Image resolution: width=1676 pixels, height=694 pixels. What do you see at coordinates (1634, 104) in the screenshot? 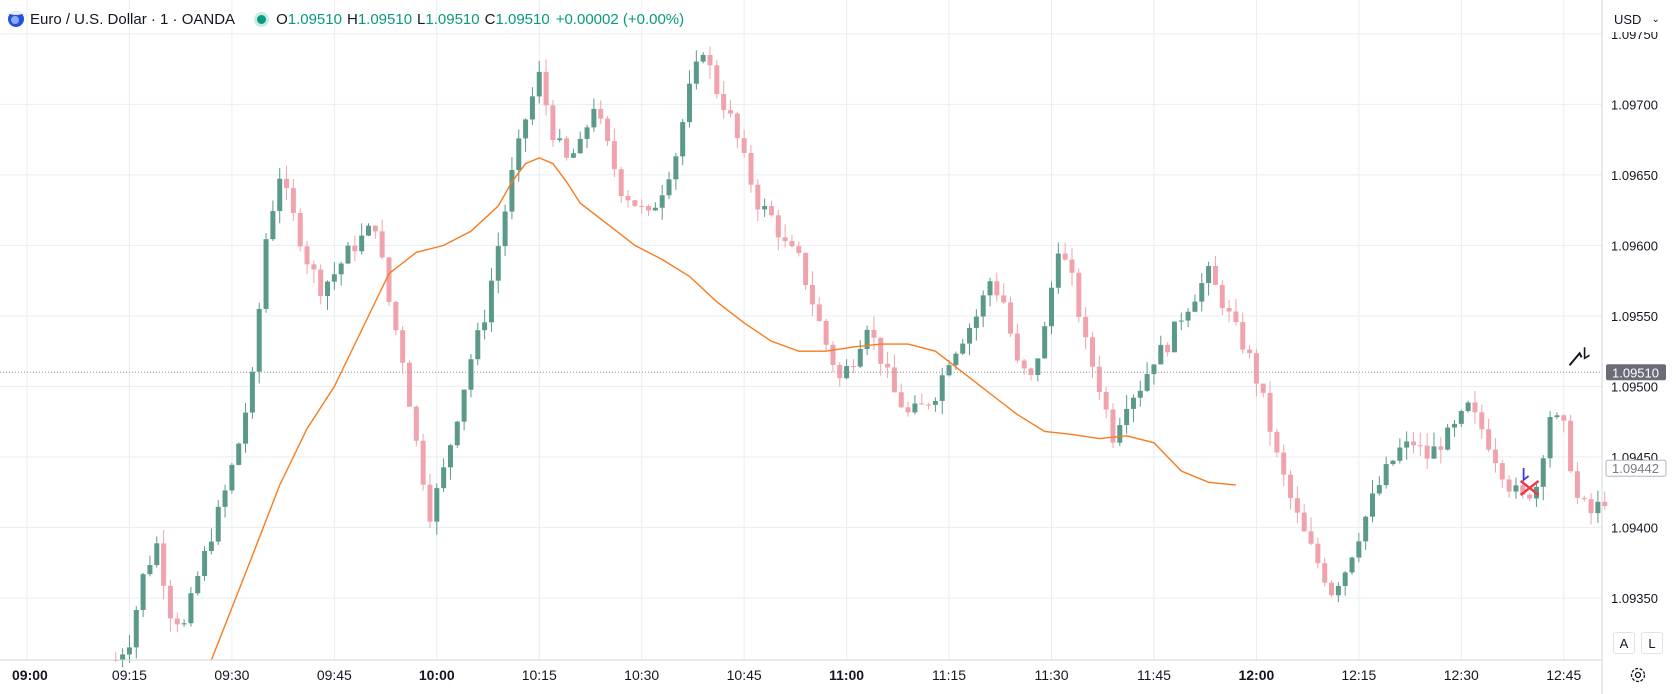
I see `y-tick-label: 1.09700` at bounding box center [1634, 104].